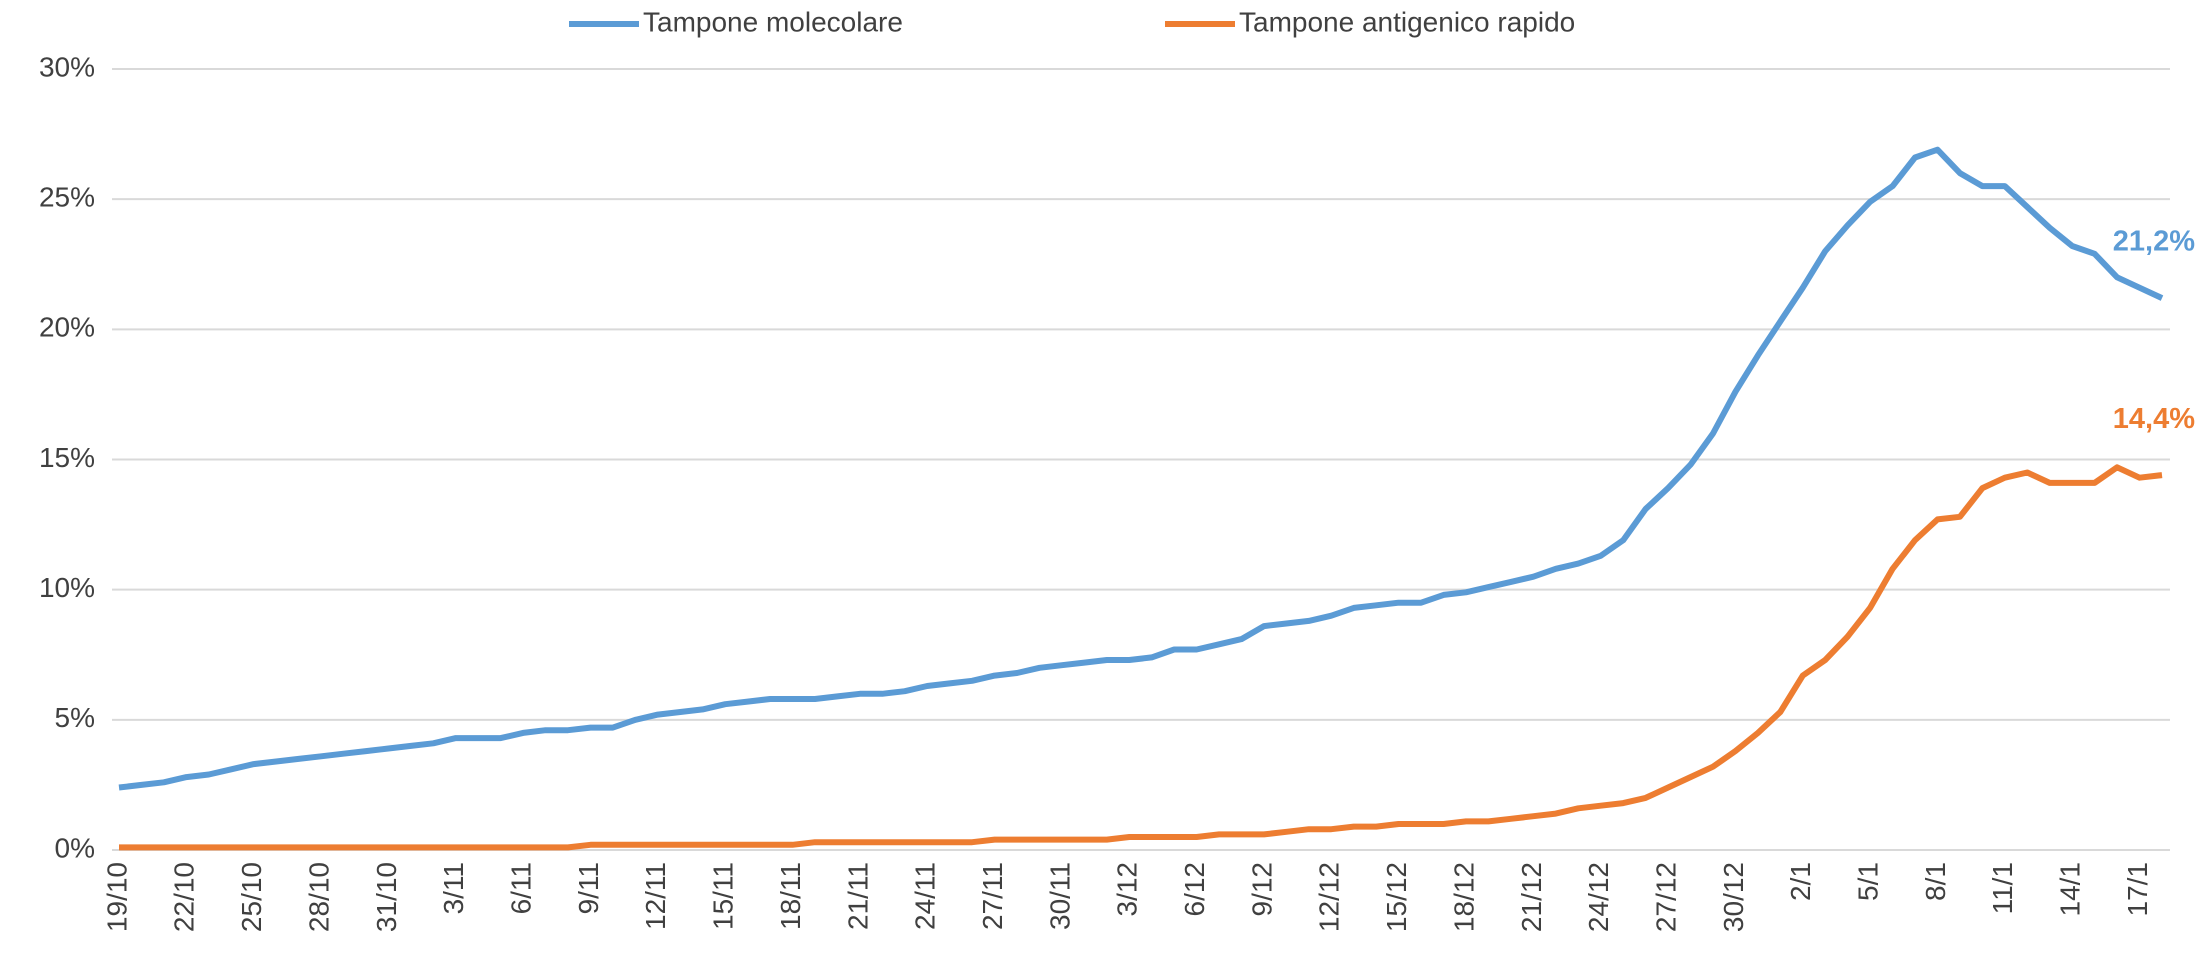 The width and height of the screenshot is (2202, 965). I want to click on x-tick-label: 21/12, so click(1531, 897).